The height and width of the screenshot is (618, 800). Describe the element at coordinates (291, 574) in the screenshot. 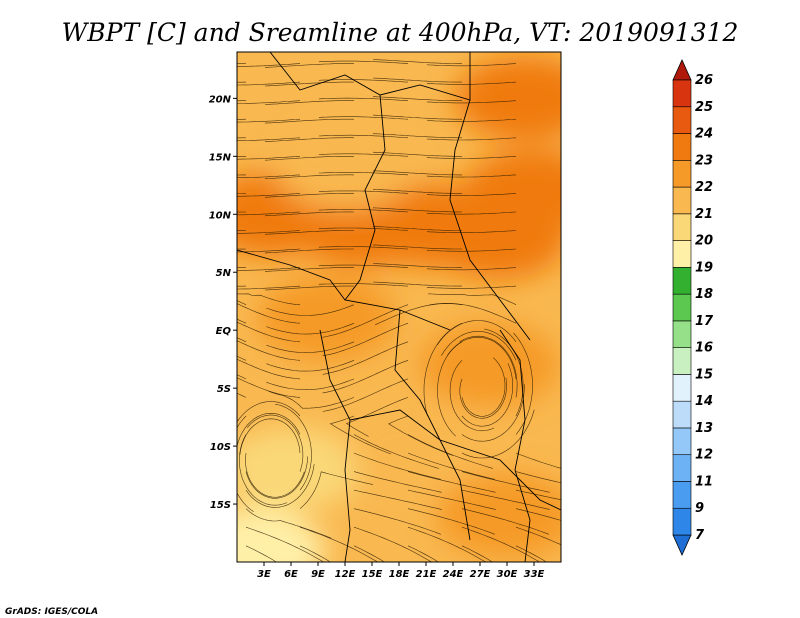

I see `x-tick-label-1: 6E` at that location.